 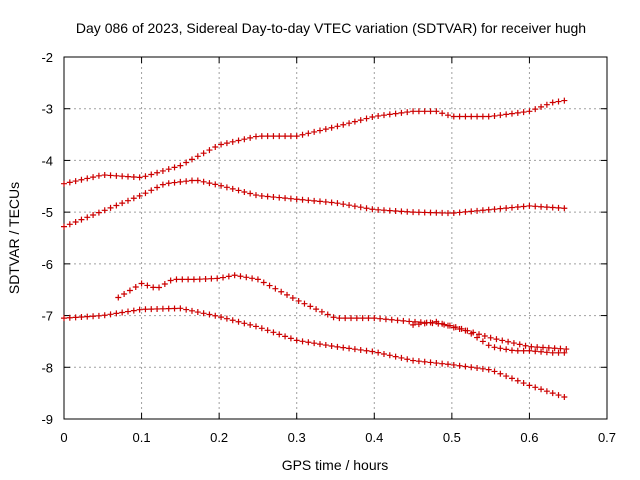 I want to click on series-s2, so click(x=314, y=203).